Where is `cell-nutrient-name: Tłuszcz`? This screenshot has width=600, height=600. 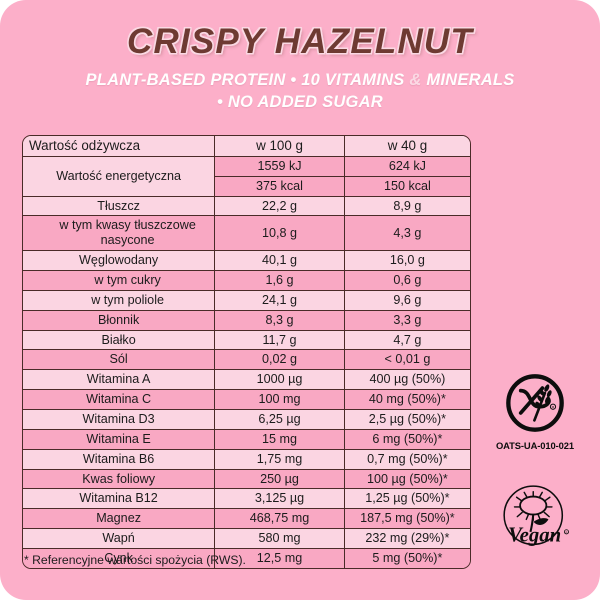
cell-nutrient-name: Tłuszcz is located at coordinates (119, 206).